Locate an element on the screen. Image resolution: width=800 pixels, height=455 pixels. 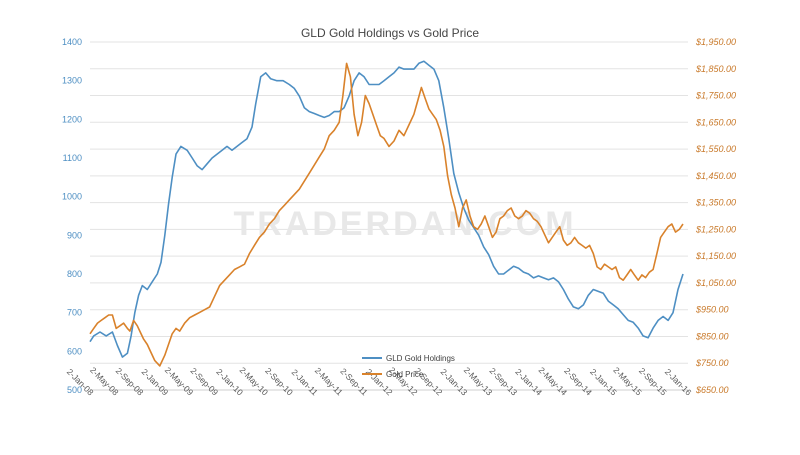
right-tick-label: $1,850.00 is located at coordinates (715, 69).